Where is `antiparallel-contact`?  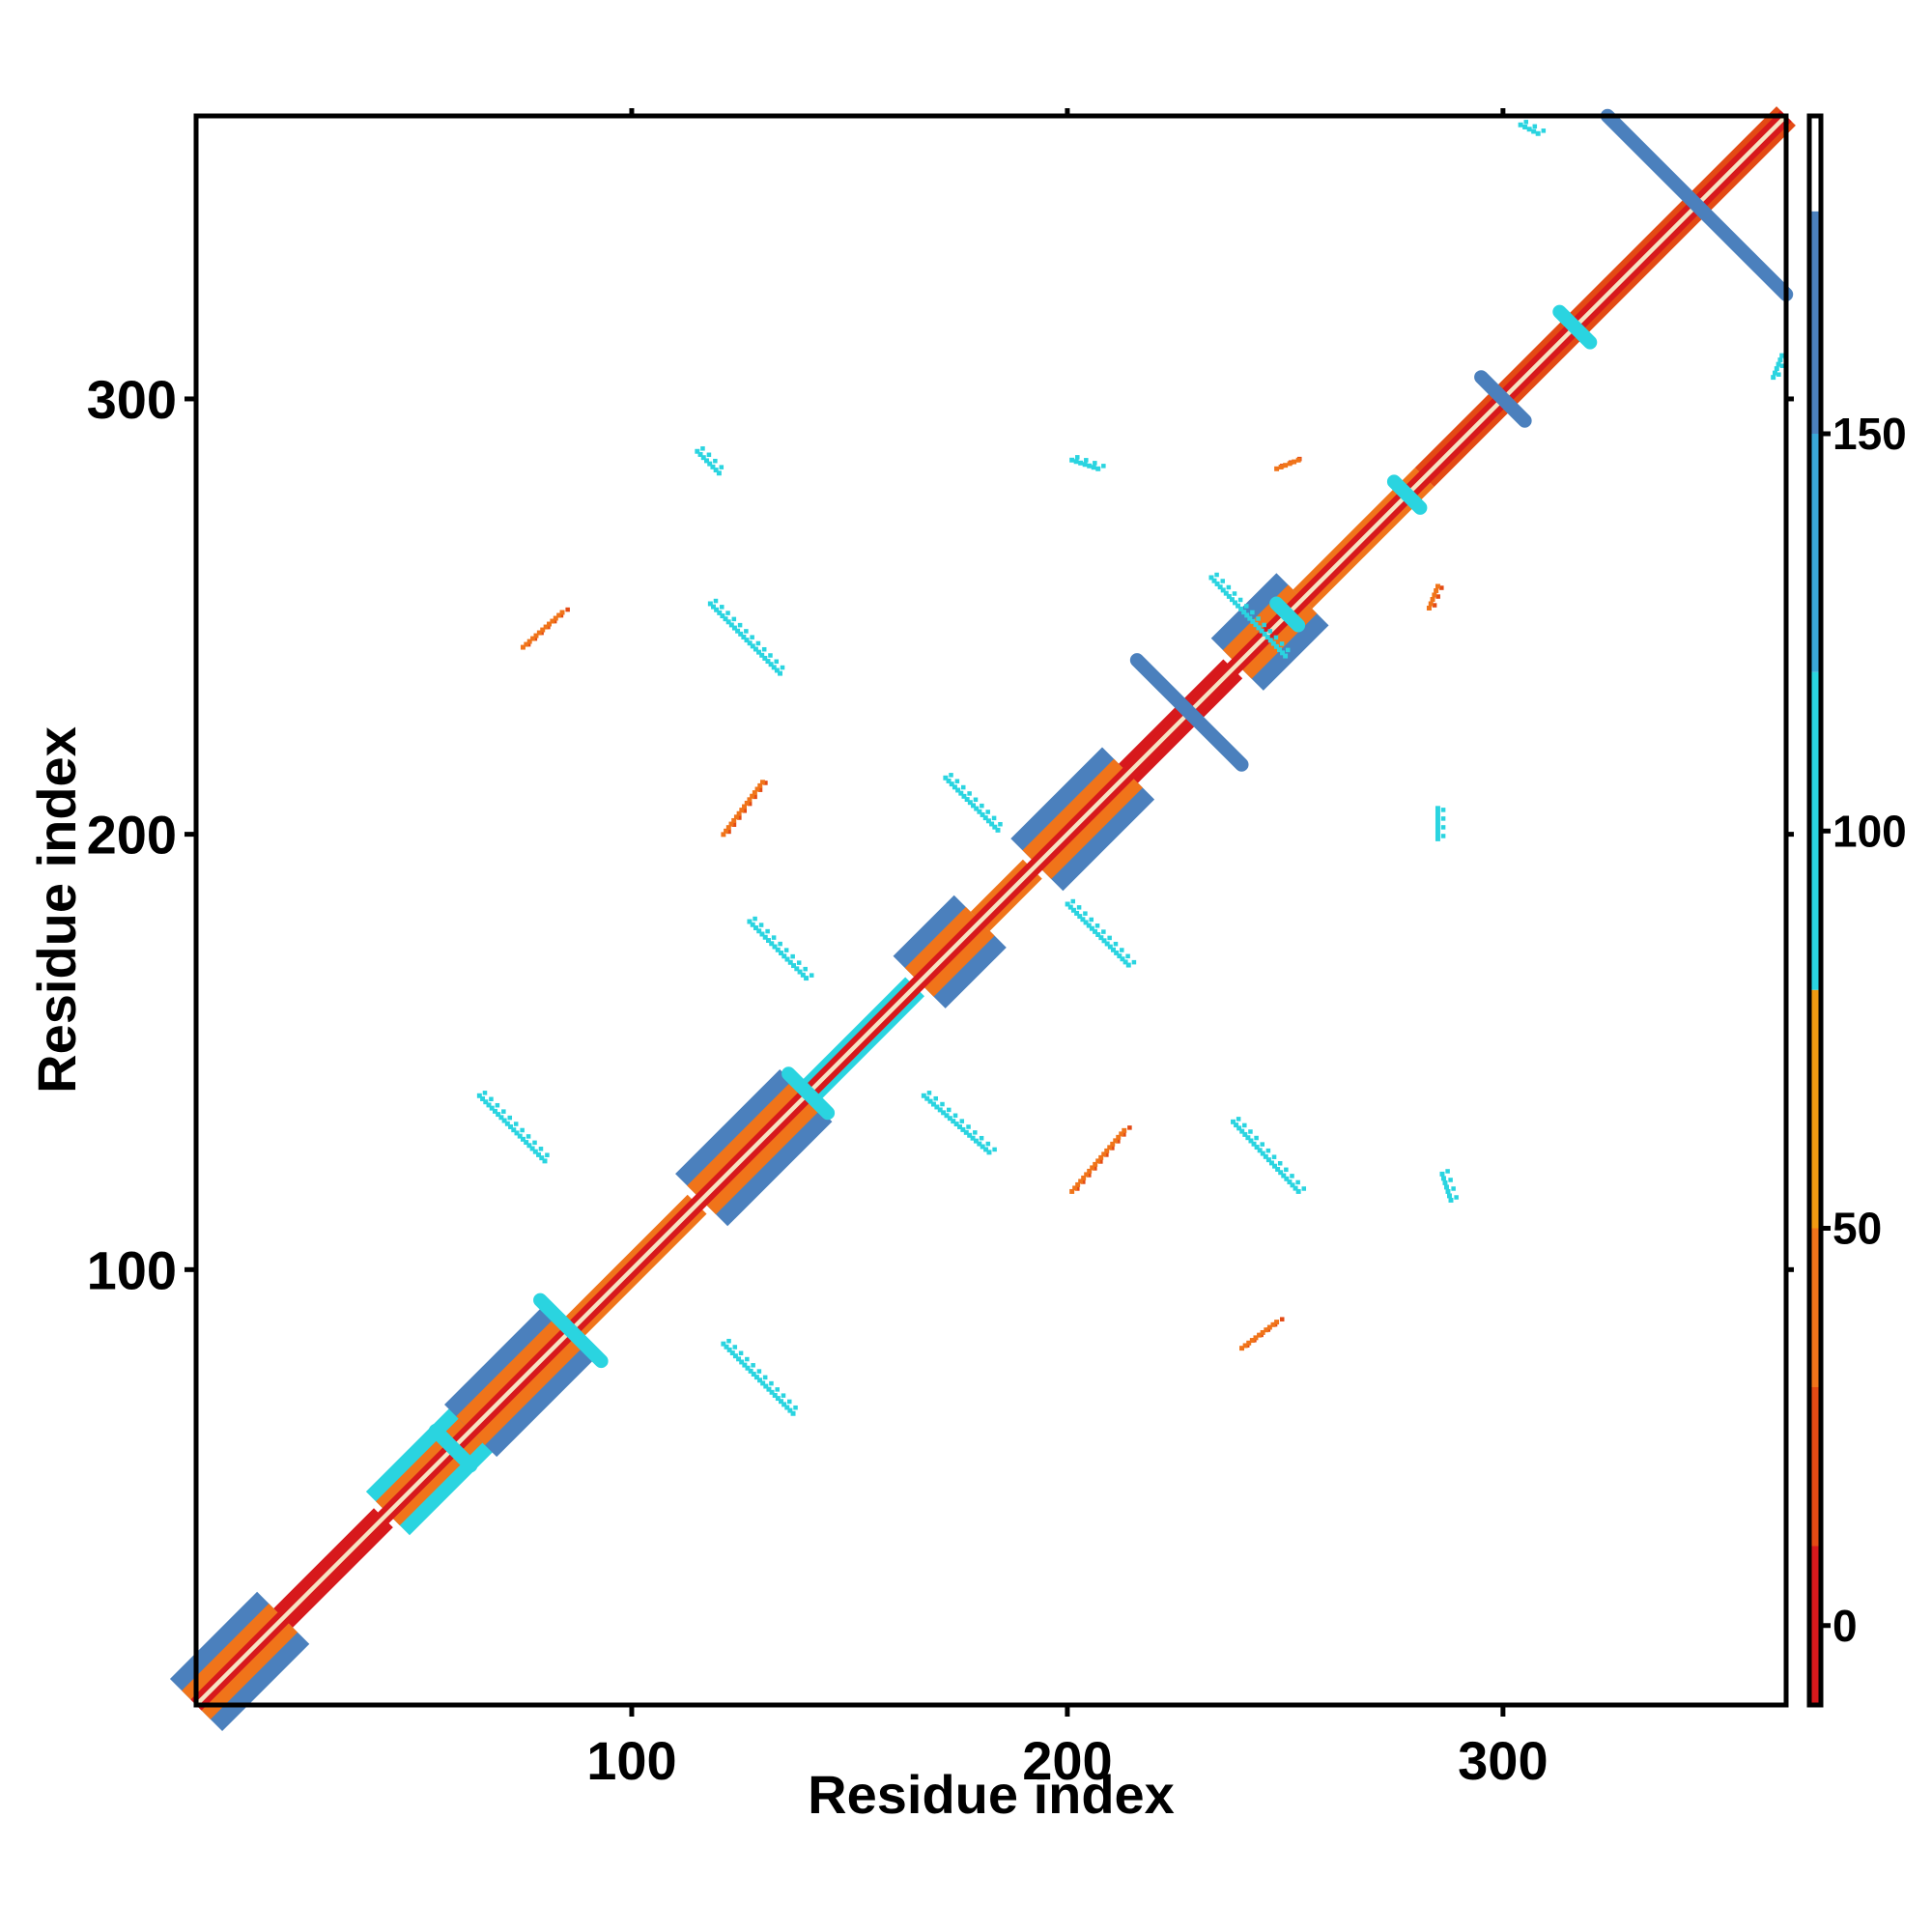 antiparallel-contact is located at coordinates (571, 1331).